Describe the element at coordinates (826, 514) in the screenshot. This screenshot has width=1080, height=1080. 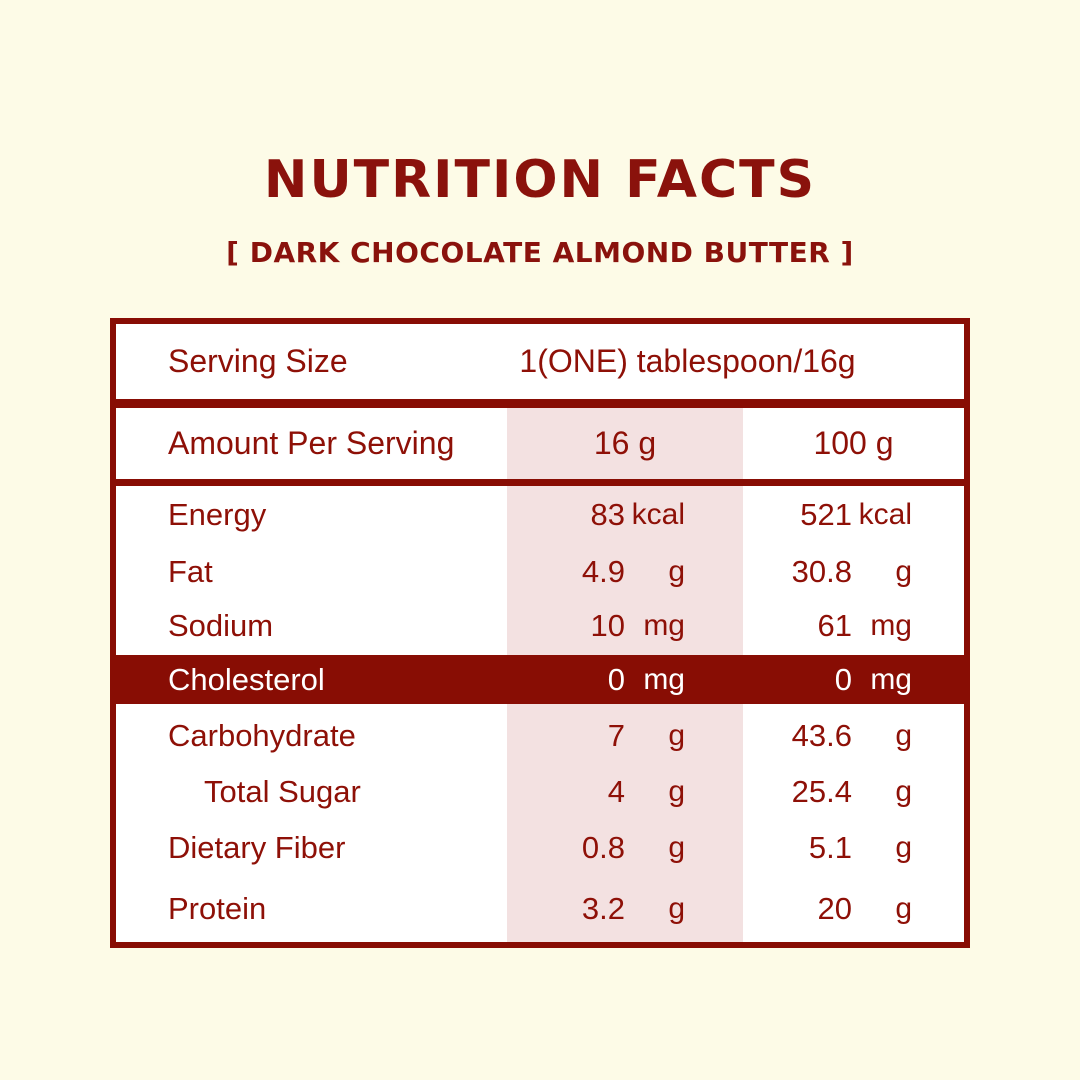
I see `value-number: 521` at that location.